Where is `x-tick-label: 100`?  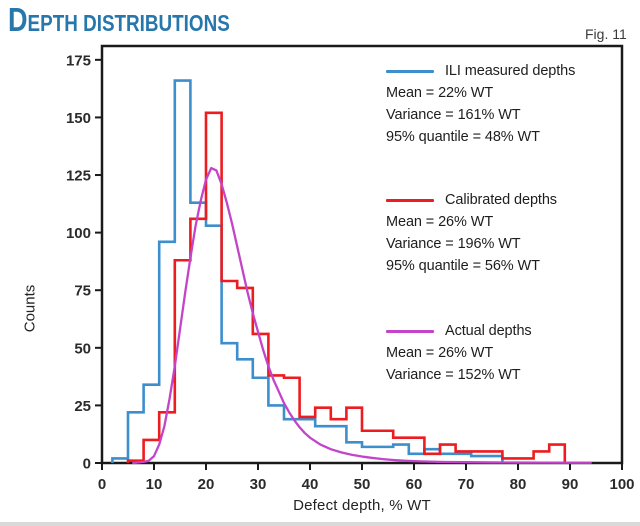 x-tick-label: 100 is located at coordinates (621, 484).